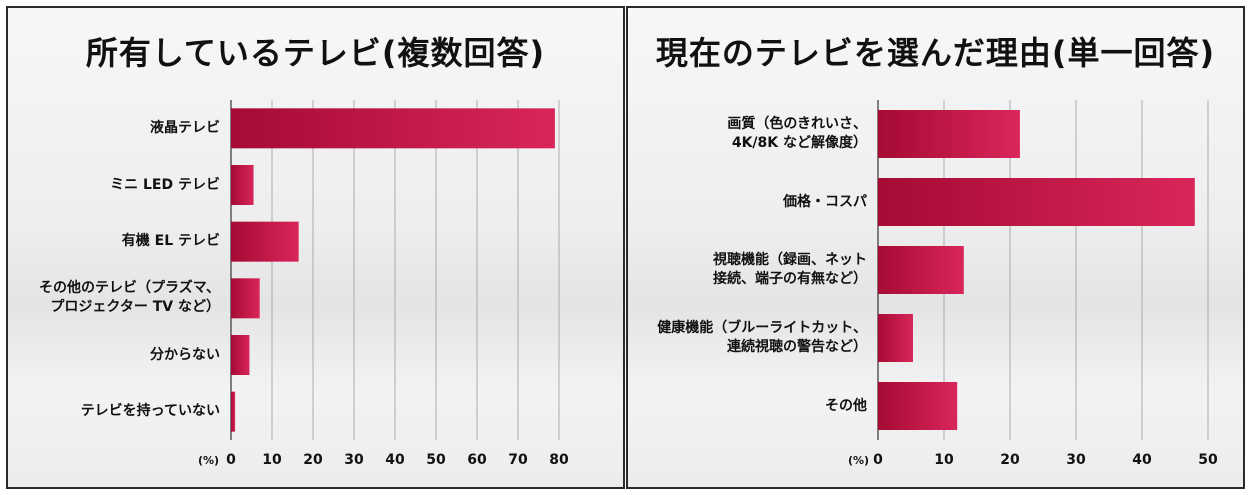 This screenshot has height=495, width=1251. I want to click on category-label: 価格・コスパ, so click(825, 201).